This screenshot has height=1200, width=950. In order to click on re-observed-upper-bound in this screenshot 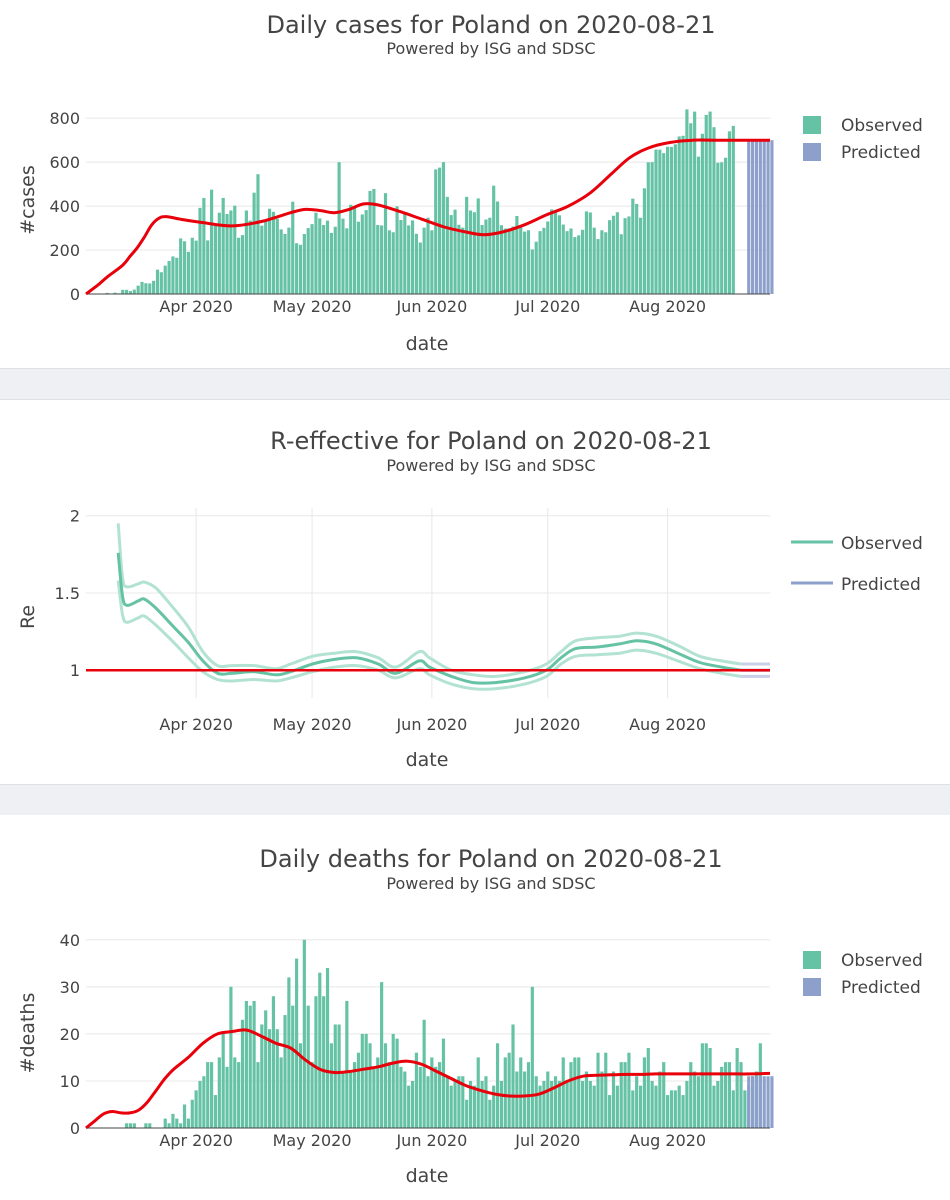, I will do `click(429, 601)`.